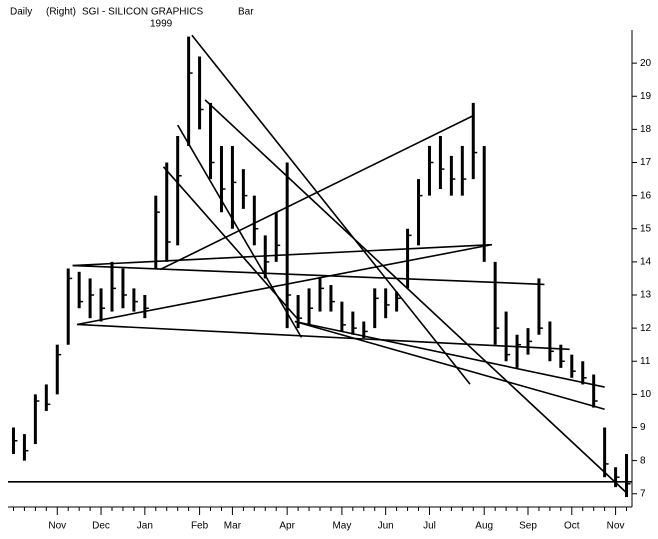  I want to click on y-tick-label: 16, so click(646, 195).